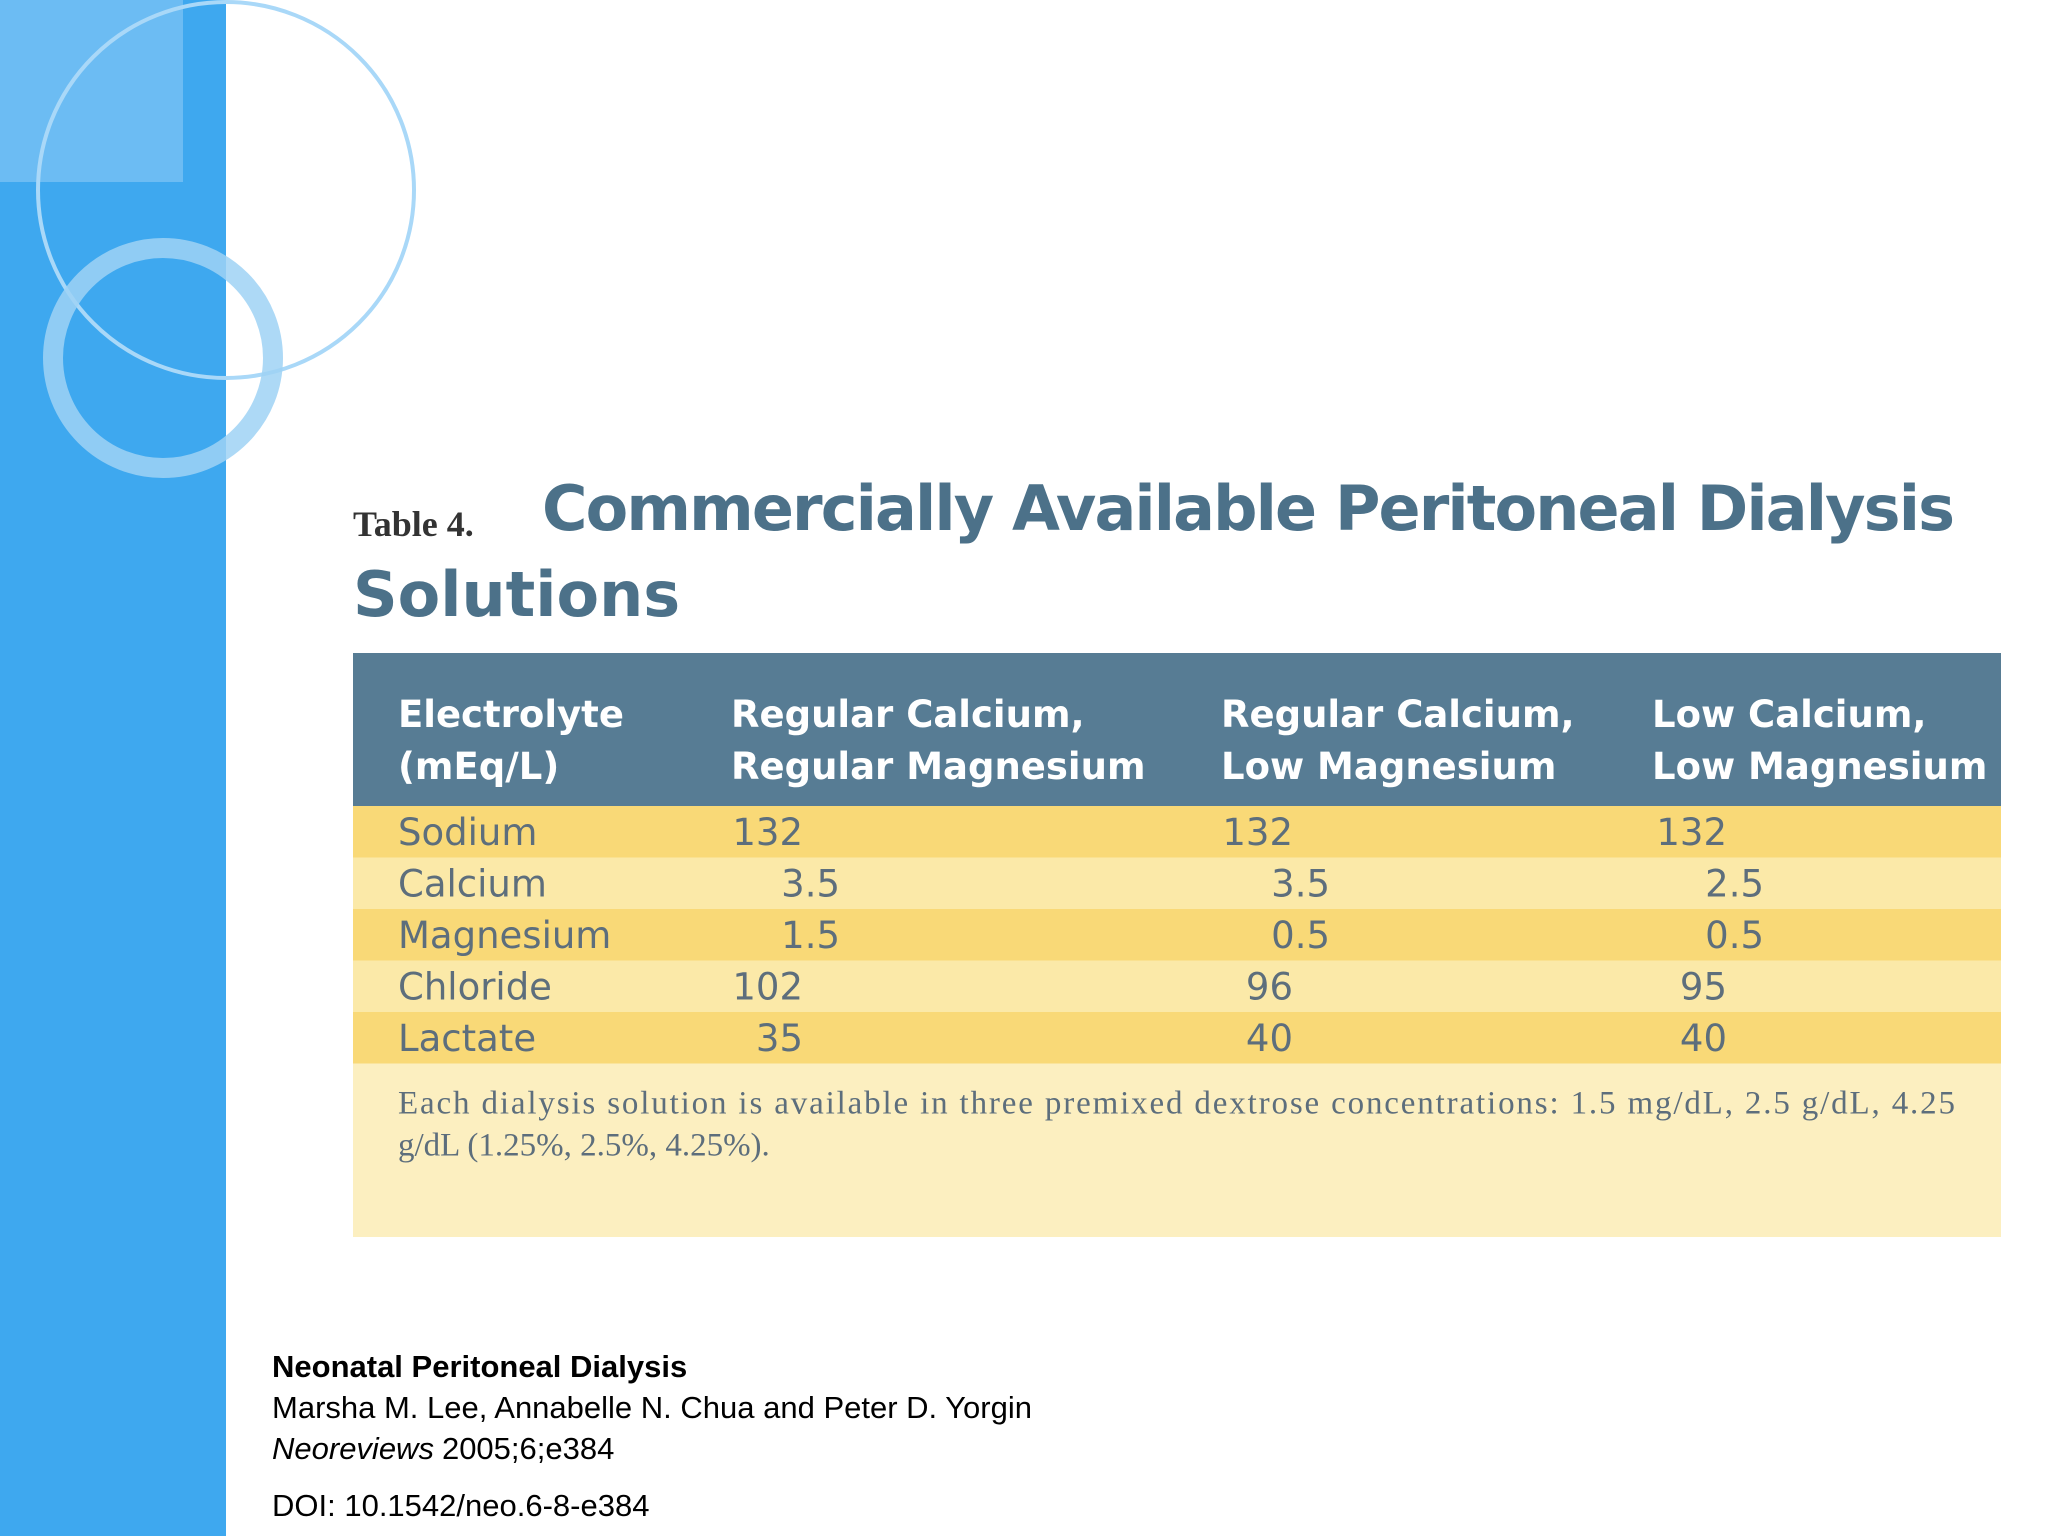 The width and height of the screenshot is (2048, 1536). I want to click on citation-doi: DOI: 10.1542/neo.6-8-e384, so click(460, 1505).